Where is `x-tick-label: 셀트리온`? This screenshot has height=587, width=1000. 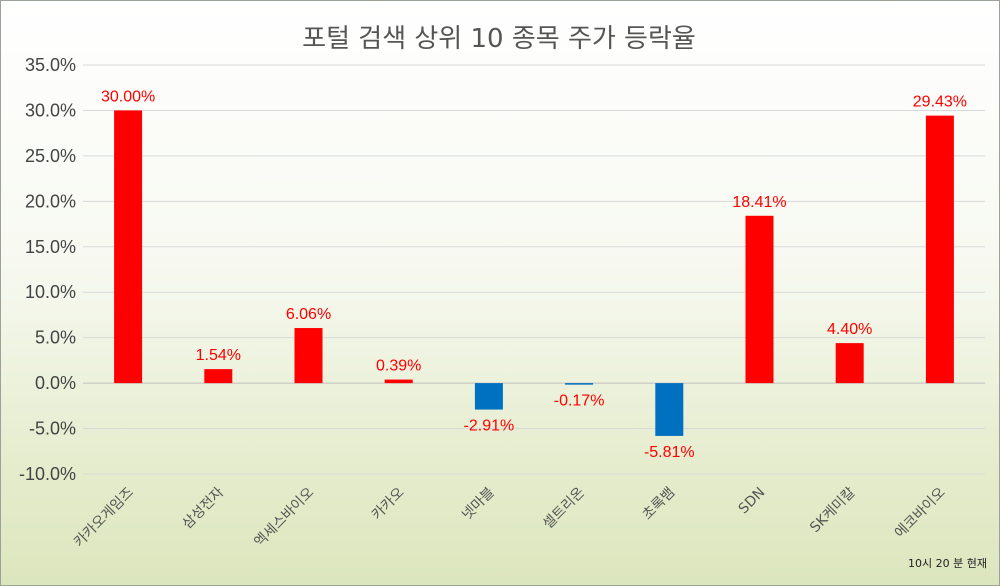
x-tick-label: 셀트리온 is located at coordinates (564, 508).